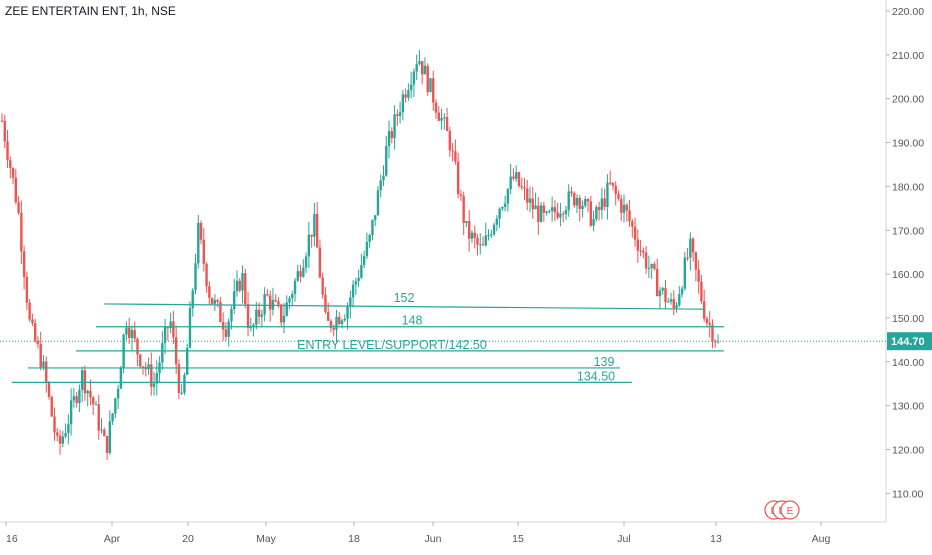 Image resolution: width=932 pixels, height=555 pixels. I want to click on level-label: 134.50, so click(596, 376).